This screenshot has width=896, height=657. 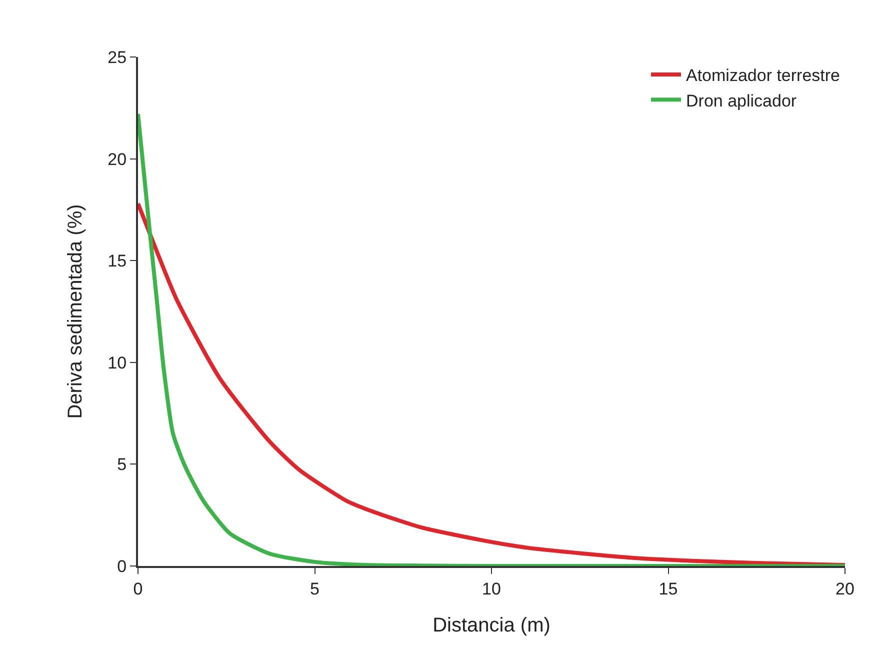 I want to click on legend-label: Atomizador terrestre, so click(x=763, y=76).